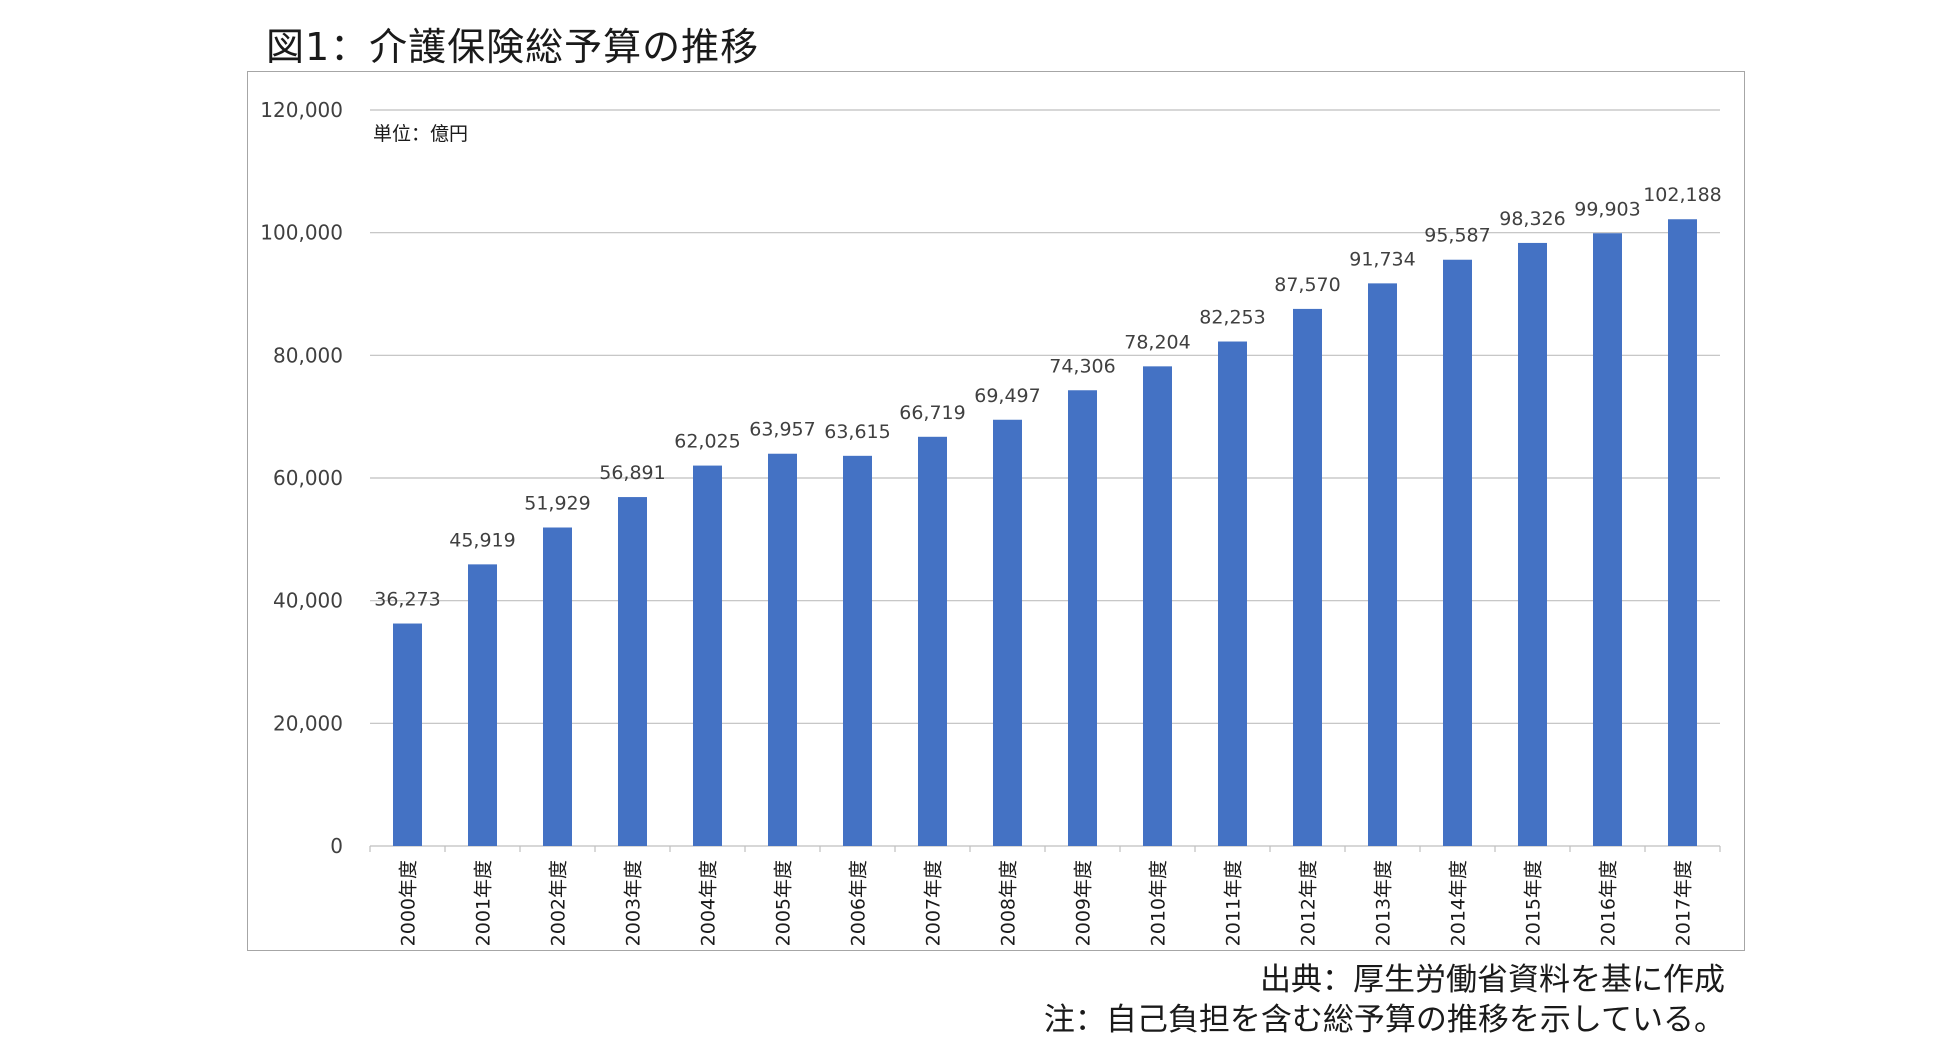 This screenshot has height=1053, width=1935. I want to click on x-tick-label: 2002年度, so click(559, 903).